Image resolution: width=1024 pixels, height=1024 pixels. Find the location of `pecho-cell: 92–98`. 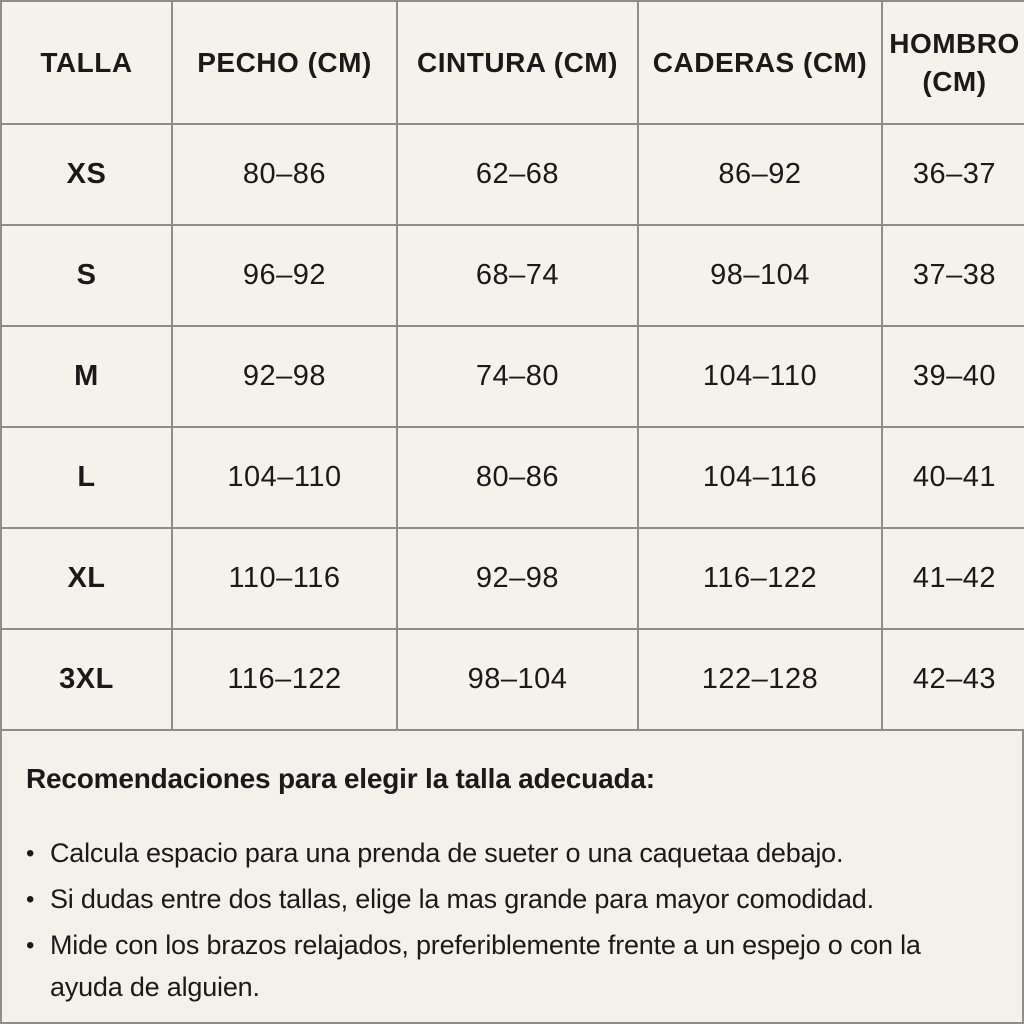

pecho-cell: 92–98 is located at coordinates (284, 376).